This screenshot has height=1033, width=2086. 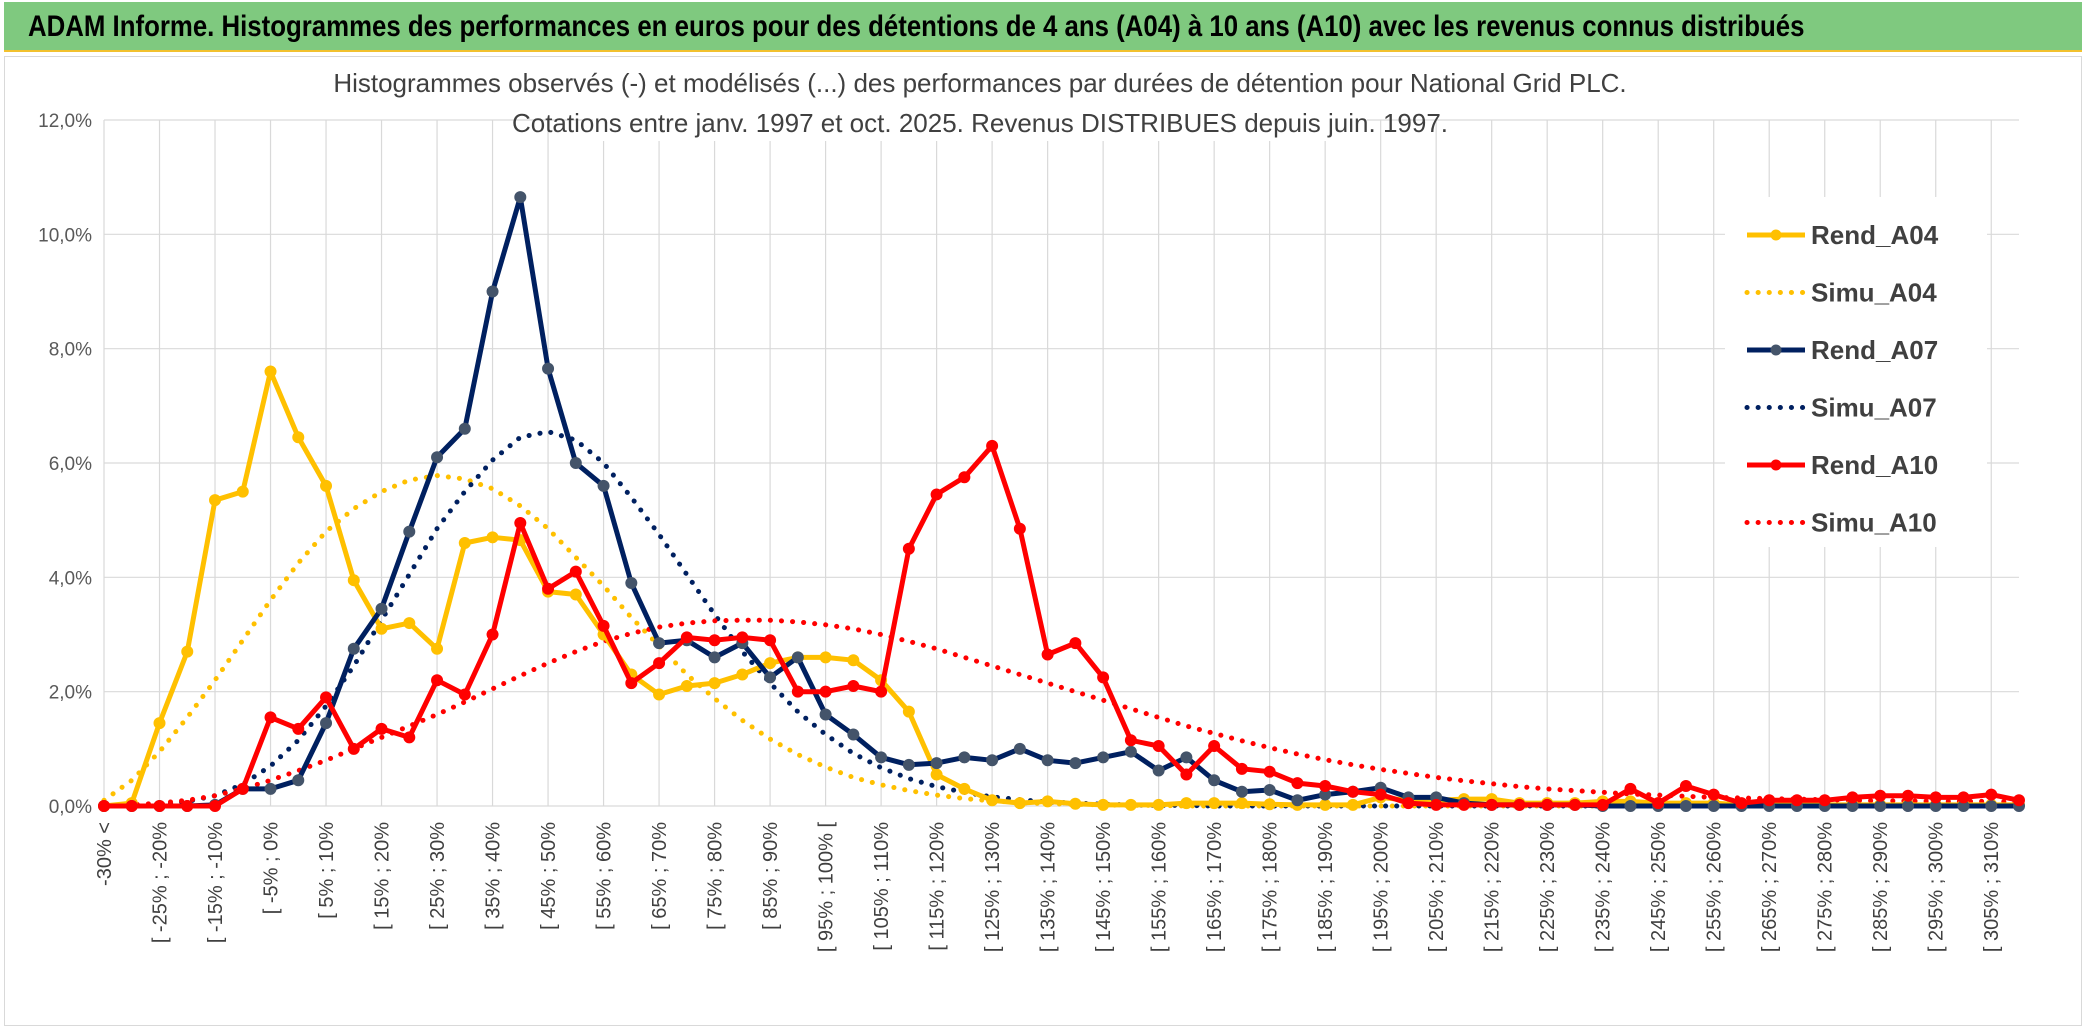 What do you see at coordinates (549, 876) in the screenshot?
I see `x-tick-label: [ 45% ; 50%` at bounding box center [549, 876].